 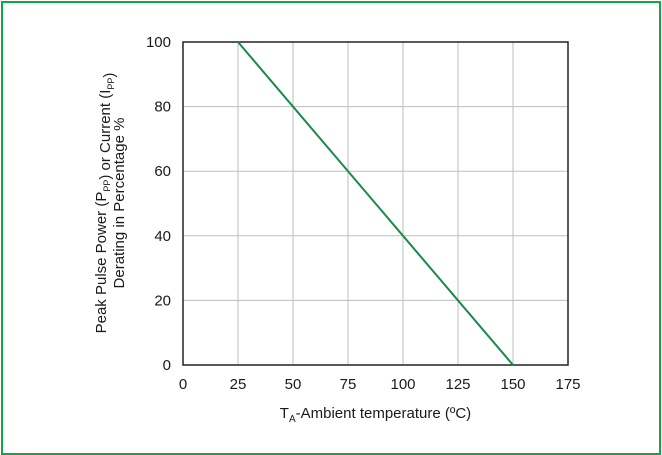 I want to click on x-tick-label: 125, so click(x=457, y=384).